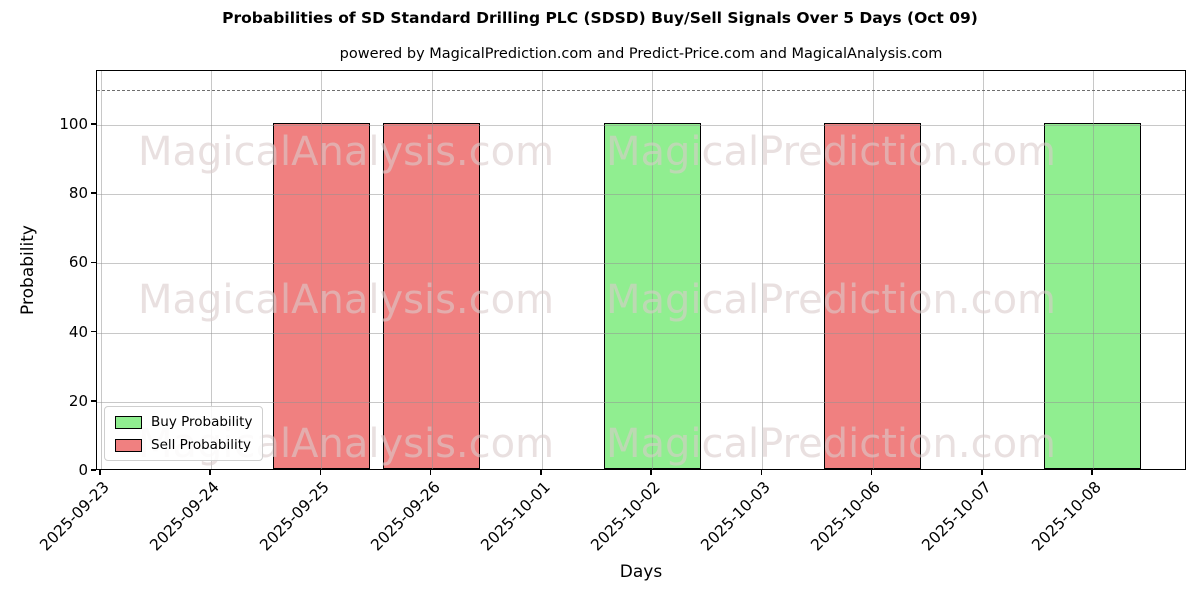  I want to click on threshold-dashed-line, so click(641, 91).